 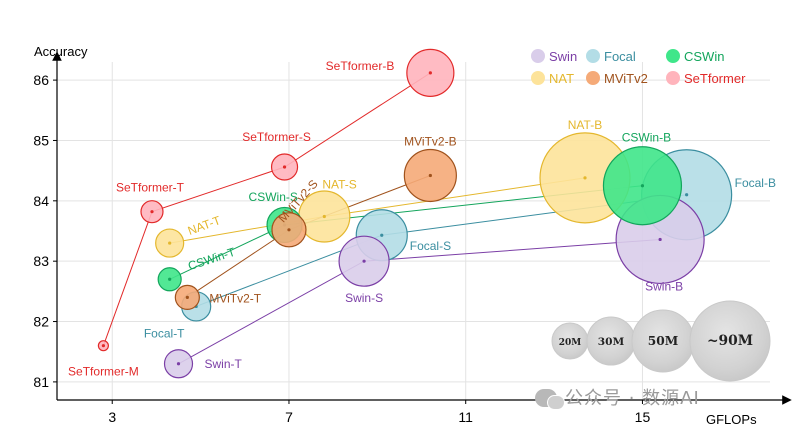 What do you see at coordinates (646, 138) in the screenshot?
I see `point-label: CSWin-B` at bounding box center [646, 138].